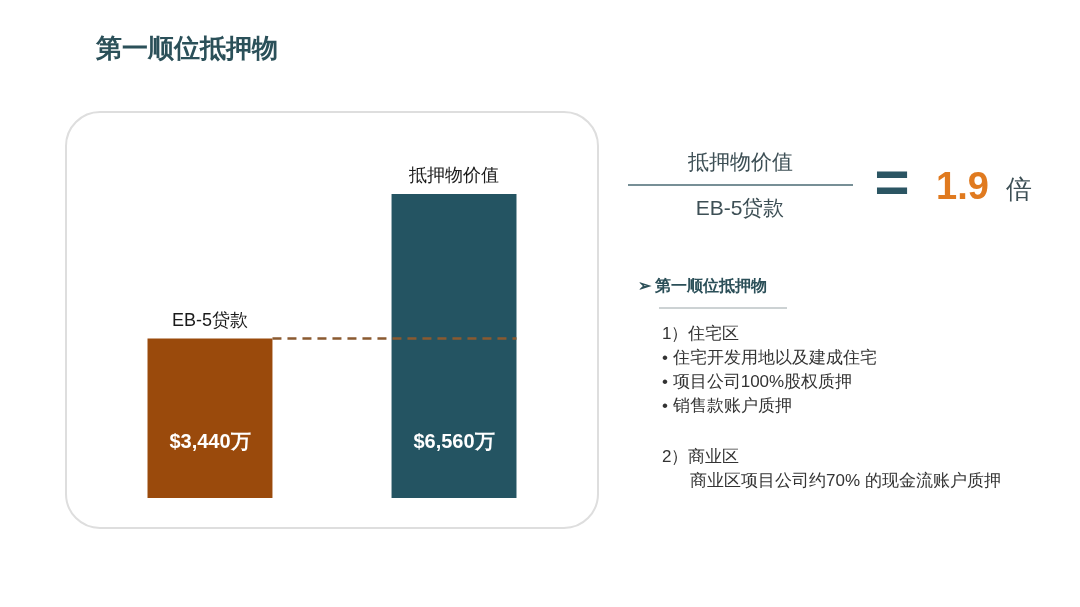  What do you see at coordinates (701, 456) in the screenshot?
I see `text: 2）商业区` at bounding box center [701, 456].